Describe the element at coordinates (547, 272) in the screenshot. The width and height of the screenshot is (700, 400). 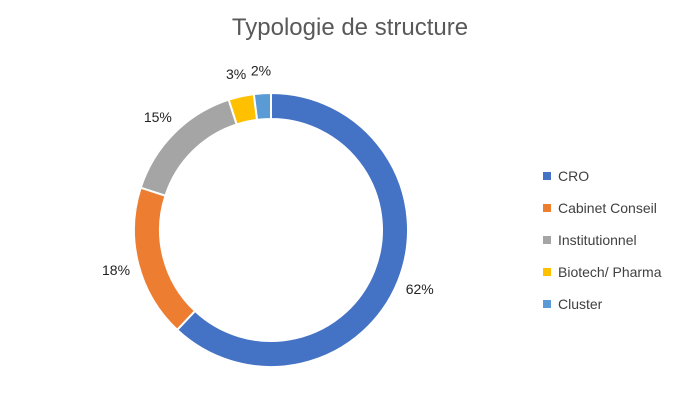
I see `legend-swatch-biotech-pharma` at that location.